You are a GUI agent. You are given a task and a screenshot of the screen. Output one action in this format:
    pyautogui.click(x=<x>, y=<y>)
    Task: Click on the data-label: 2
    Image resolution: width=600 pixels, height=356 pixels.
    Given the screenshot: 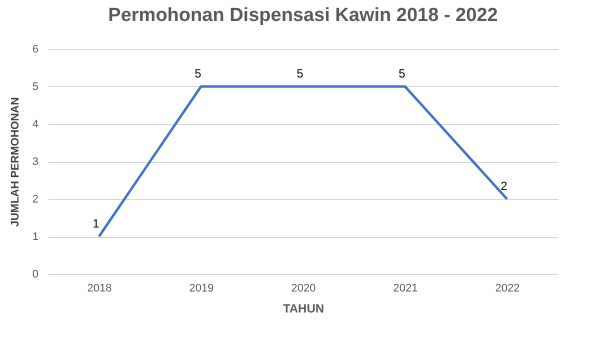 What is the action you would take?
    pyautogui.click(x=504, y=186)
    